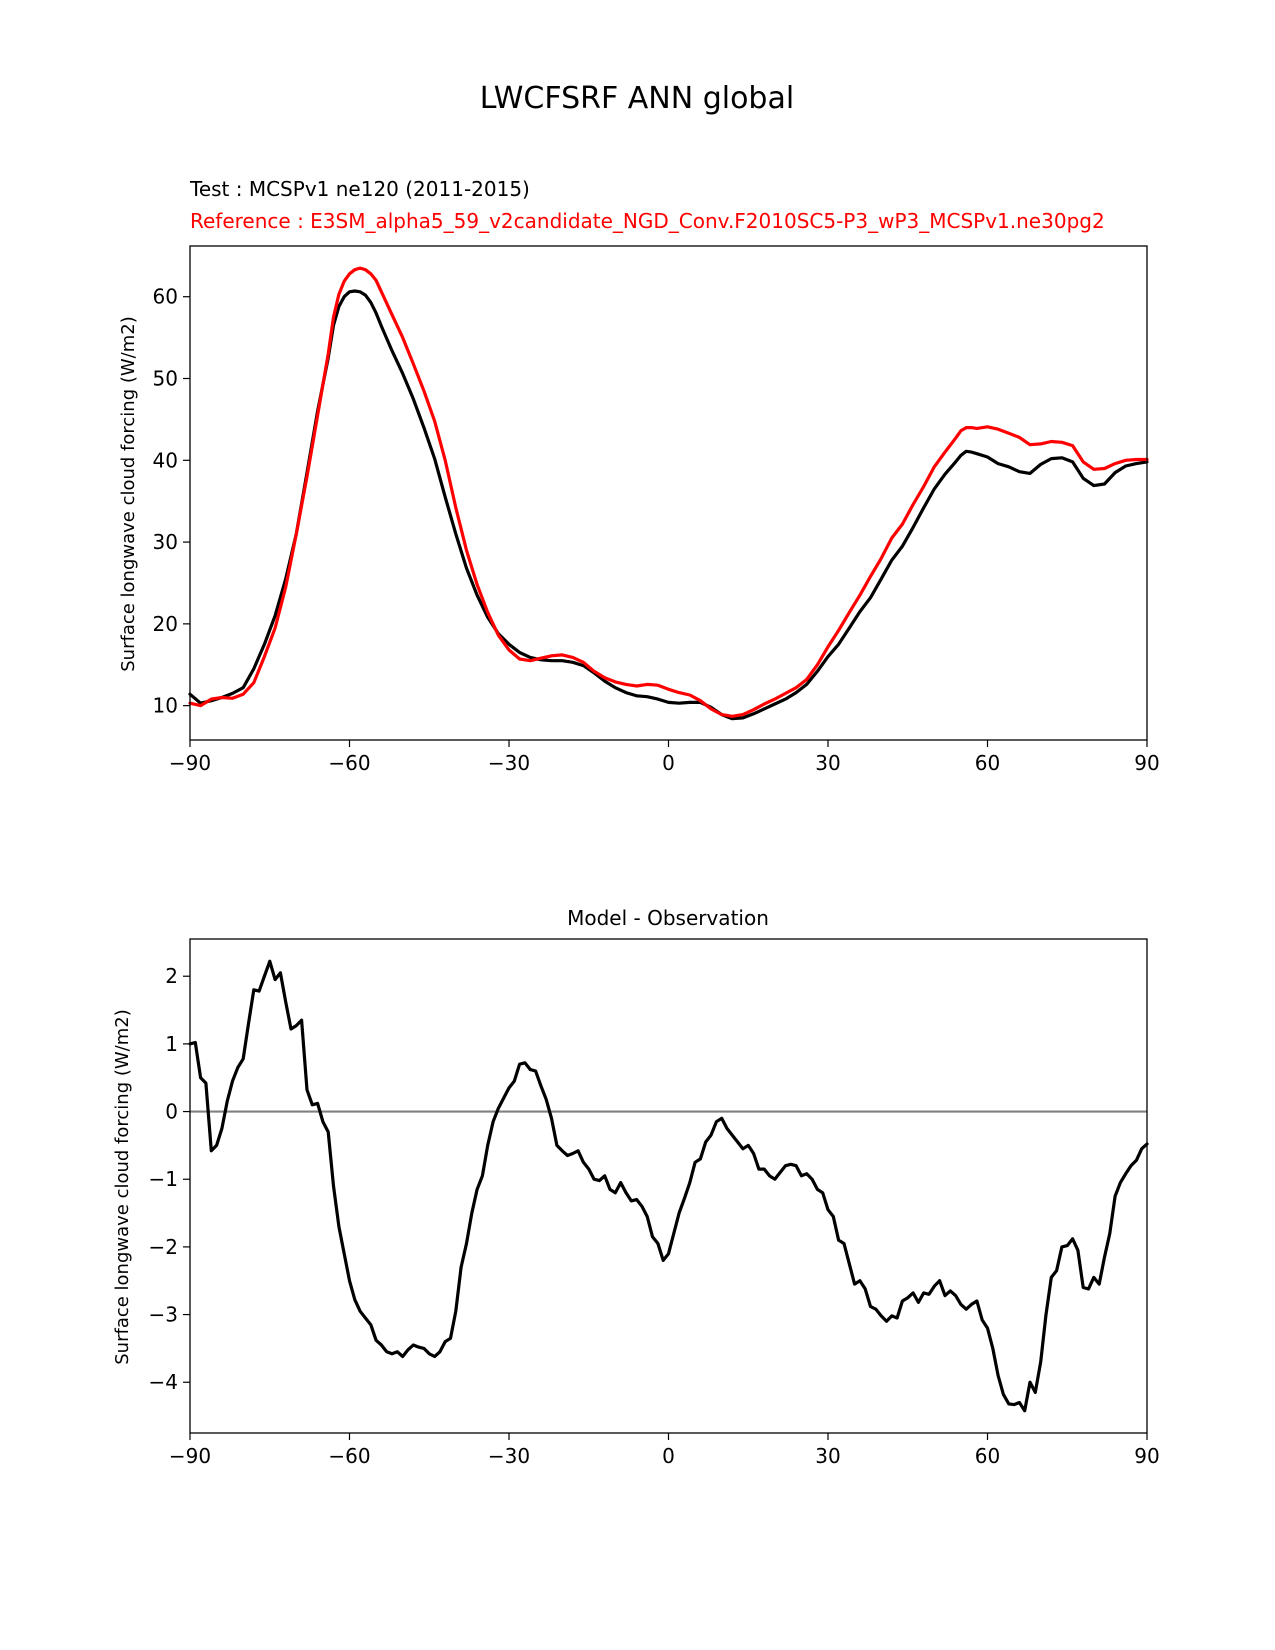 This screenshot has height=1650, width=1275. Describe the element at coordinates (165, 706) in the screenshot. I see `top-y-tick-label: 10` at that location.